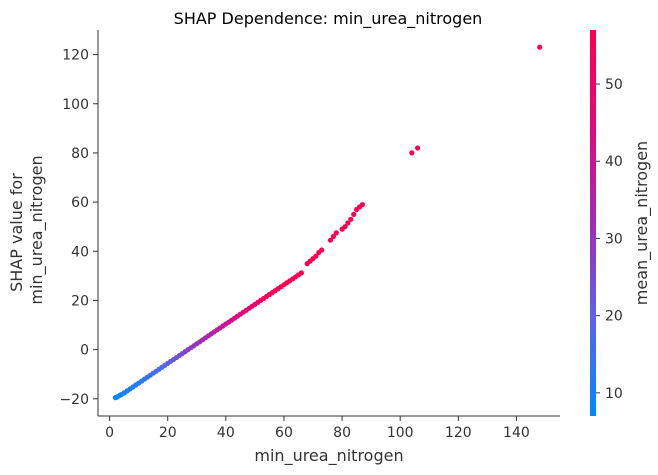 This screenshot has height=475, width=658. What do you see at coordinates (614, 85) in the screenshot?
I see `colorbar-tick-label: 50` at bounding box center [614, 85].